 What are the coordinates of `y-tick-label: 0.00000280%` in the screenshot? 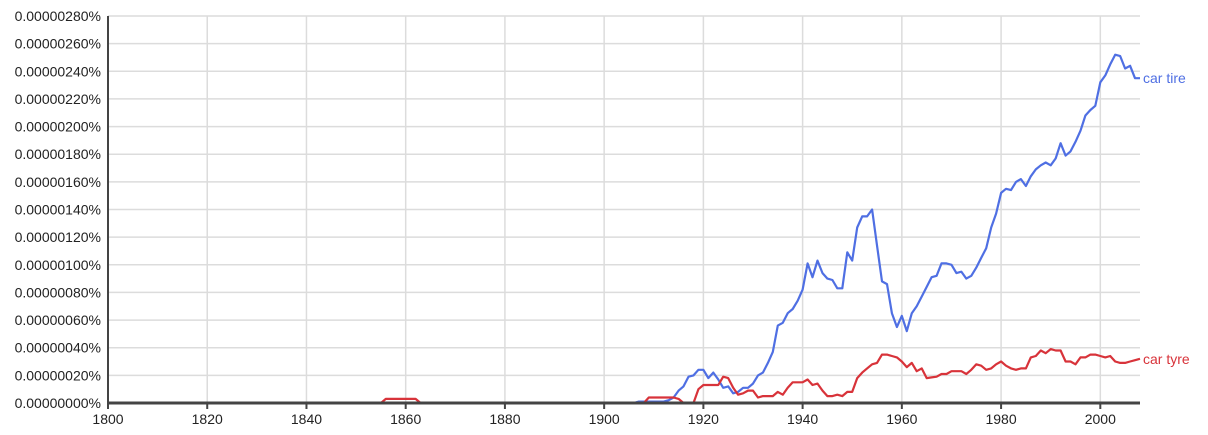 It's located at (58, 16).